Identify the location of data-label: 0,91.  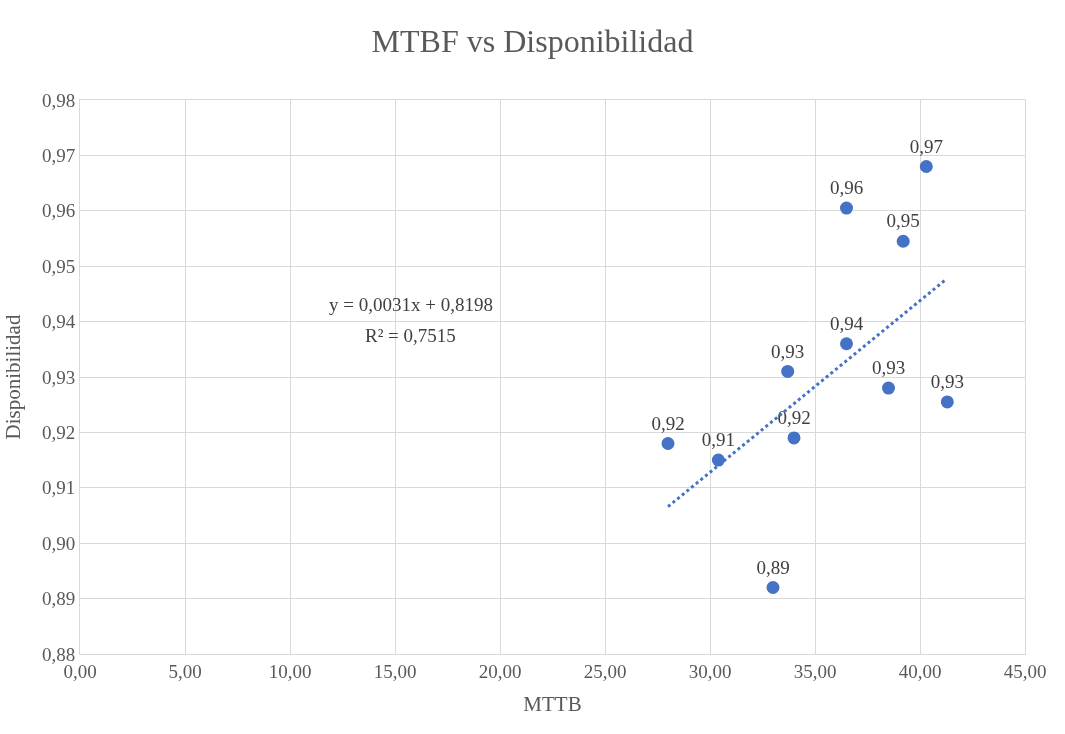
(718, 440).